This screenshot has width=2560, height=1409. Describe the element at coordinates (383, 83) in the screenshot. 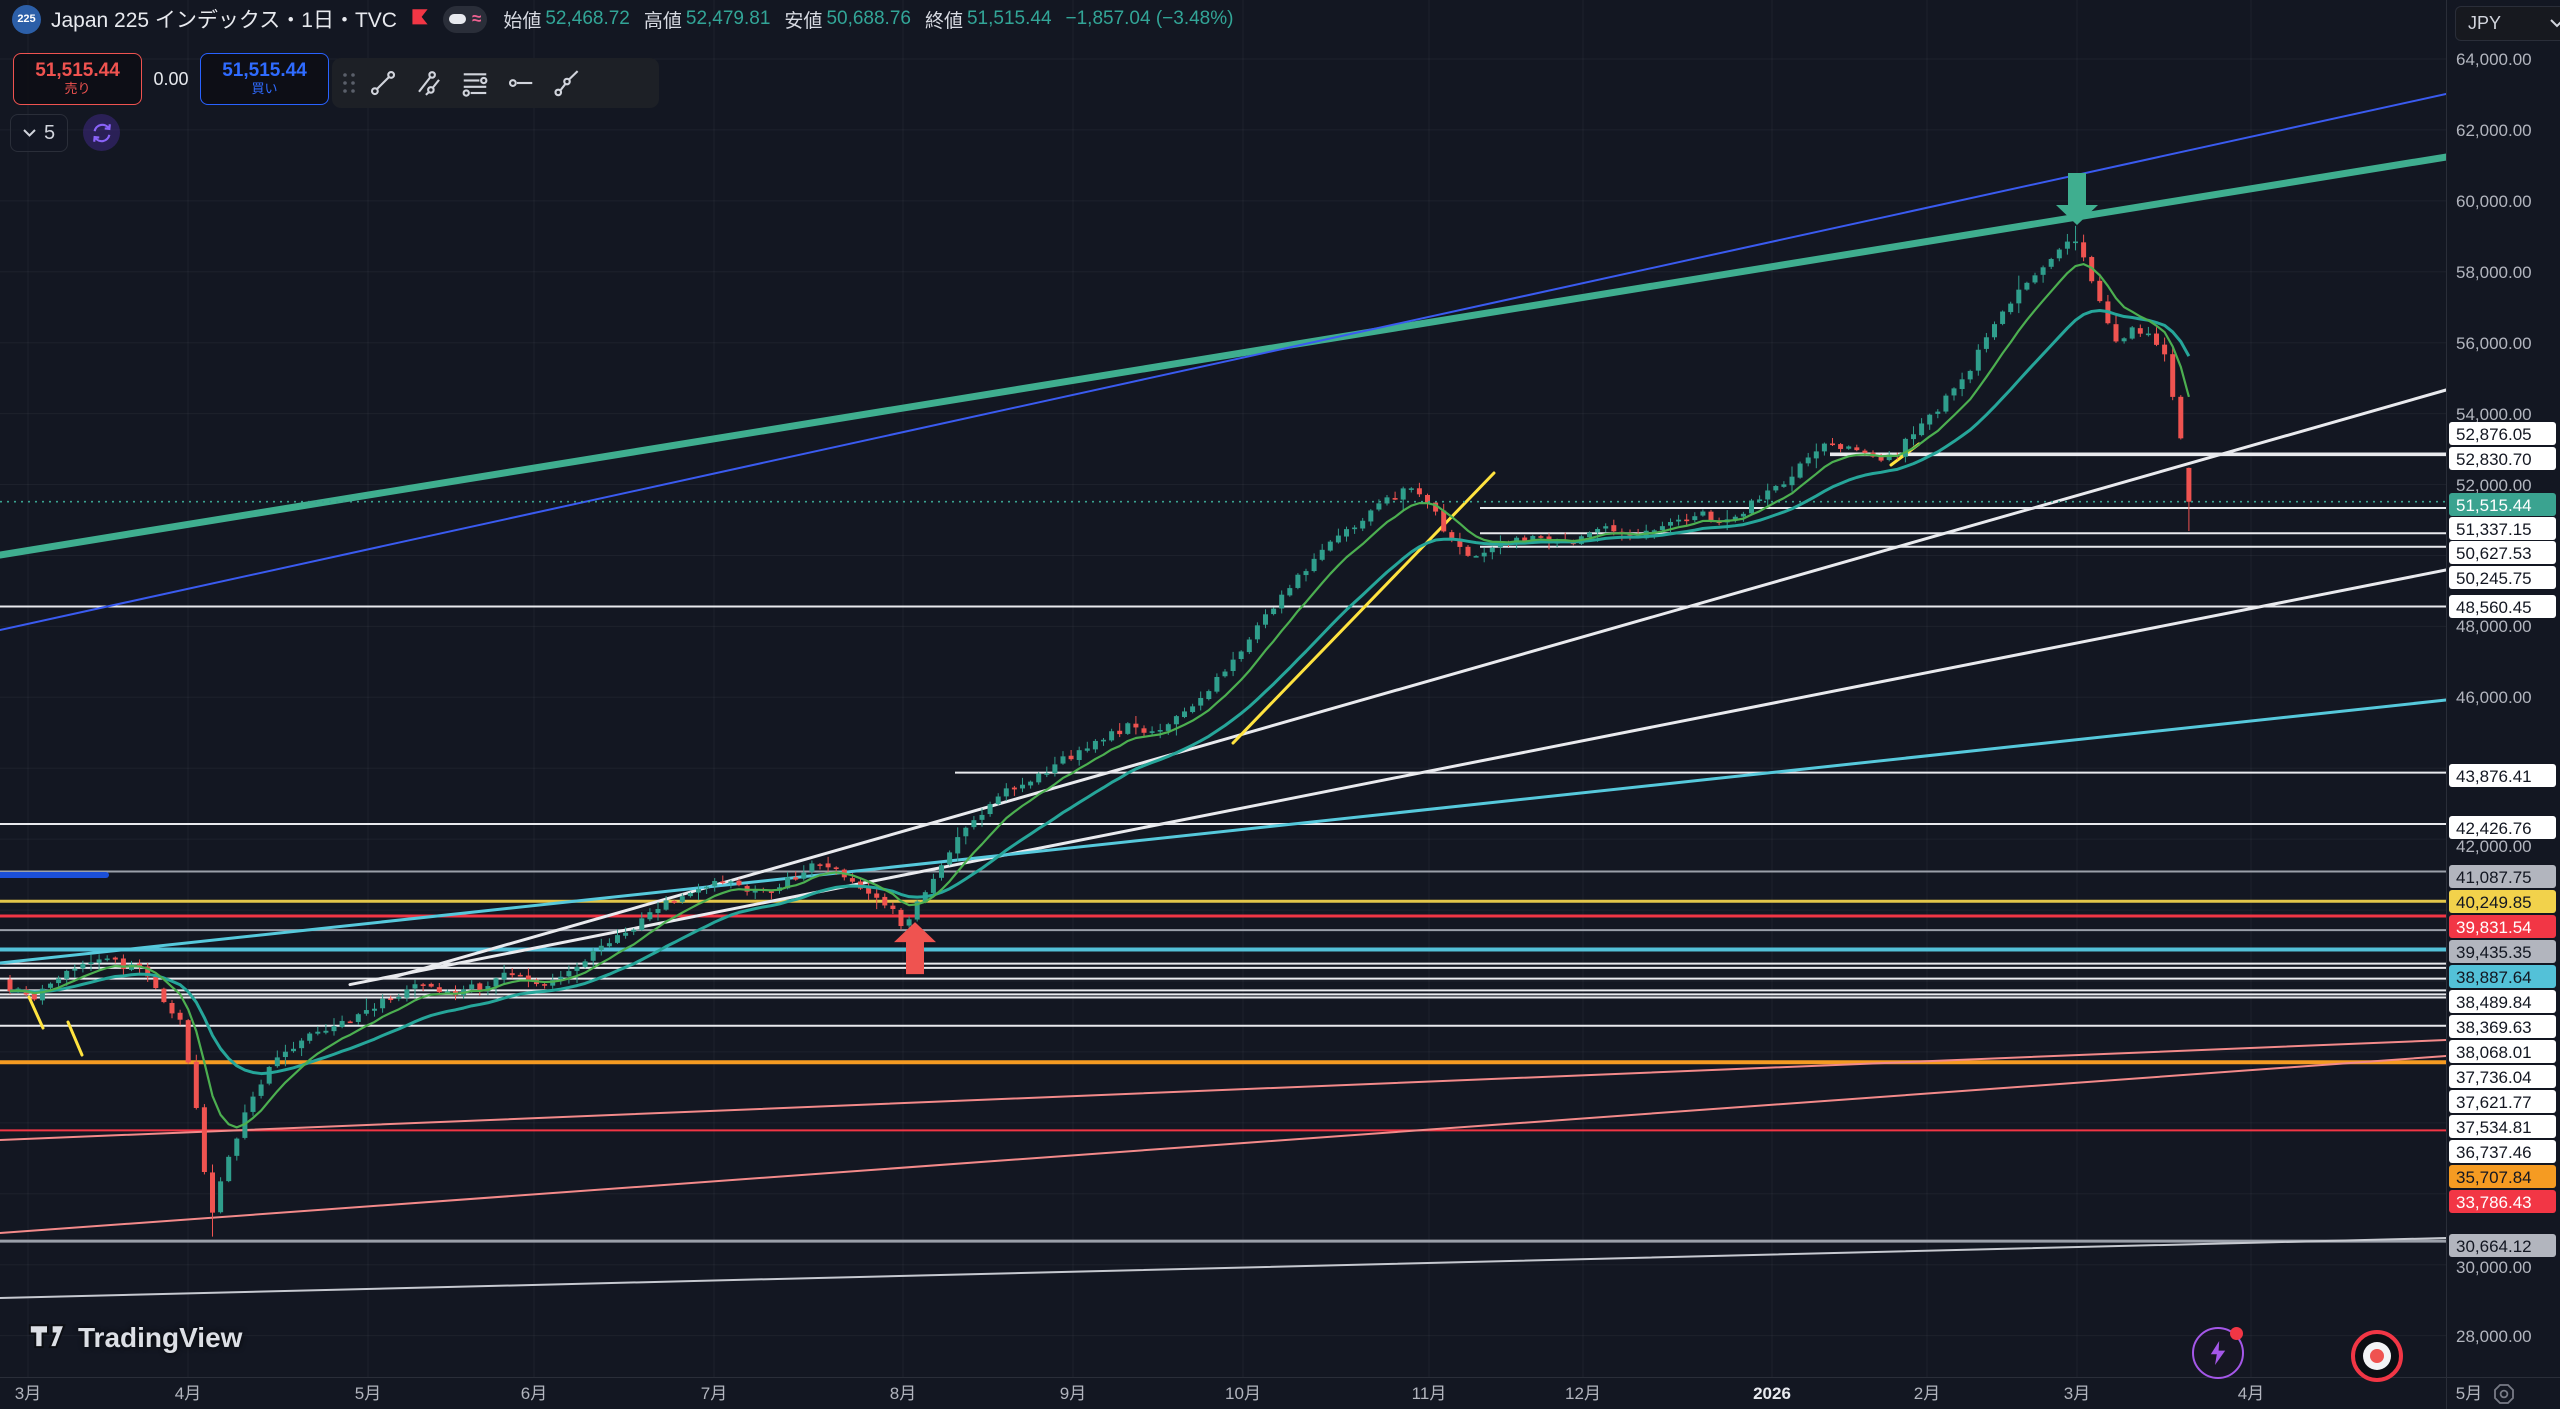

I see `trend-line-tool` at that location.